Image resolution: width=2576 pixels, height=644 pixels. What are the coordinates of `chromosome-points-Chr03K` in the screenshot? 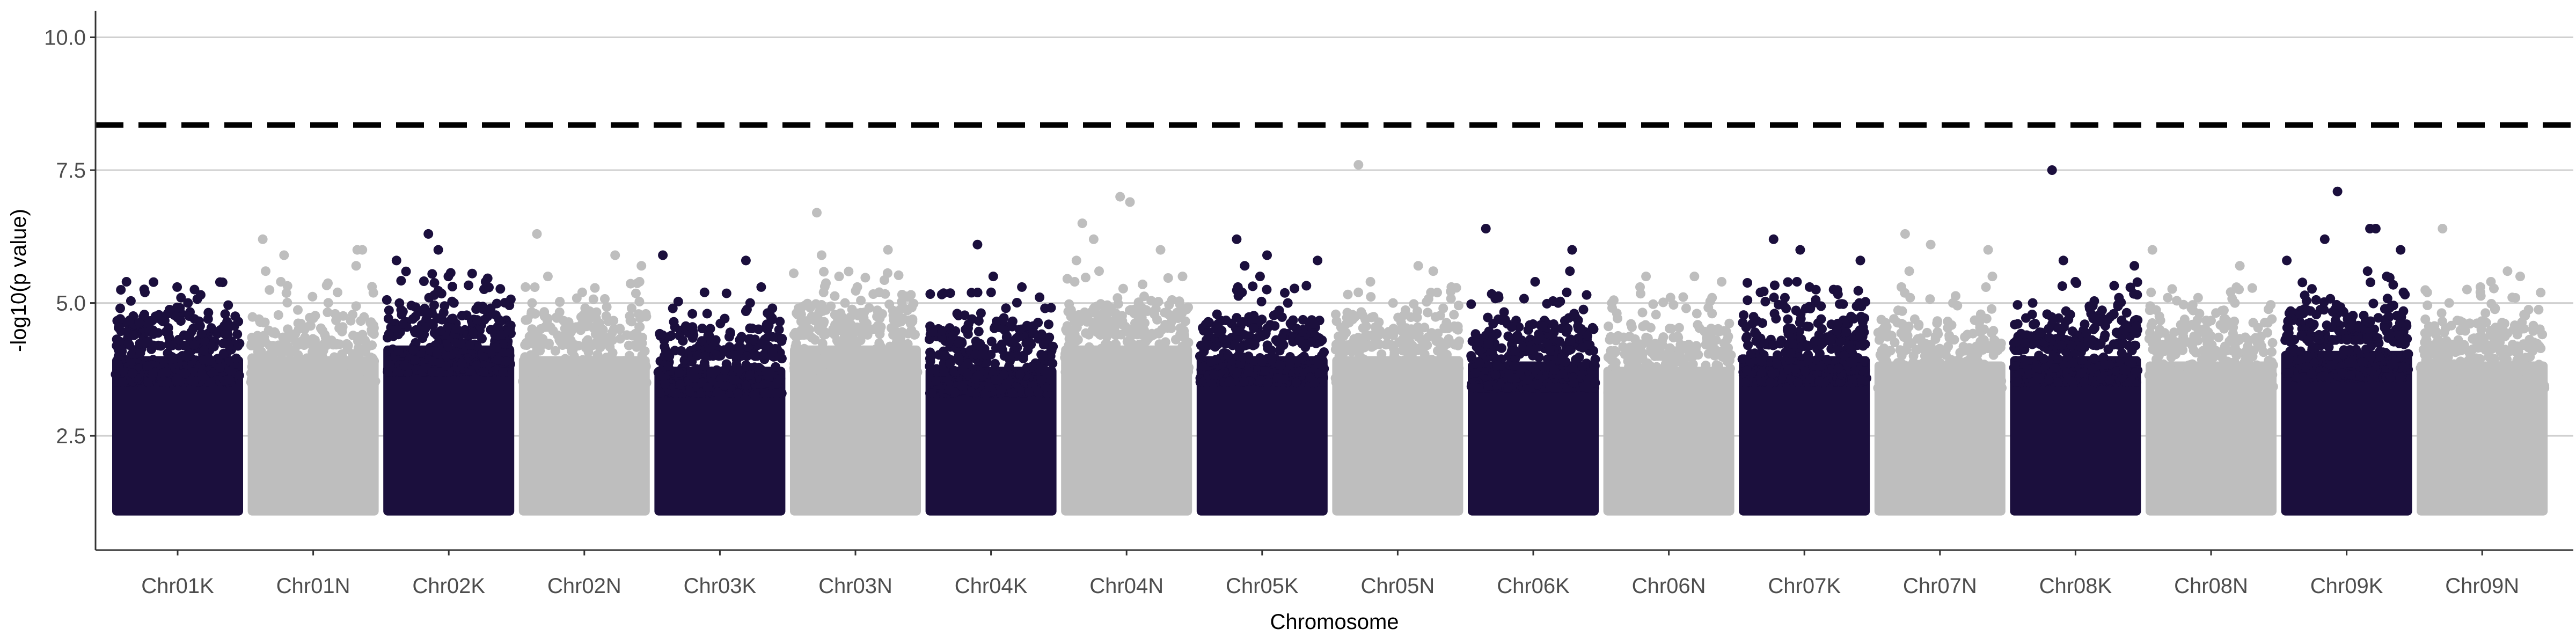 It's located at (720, 383).